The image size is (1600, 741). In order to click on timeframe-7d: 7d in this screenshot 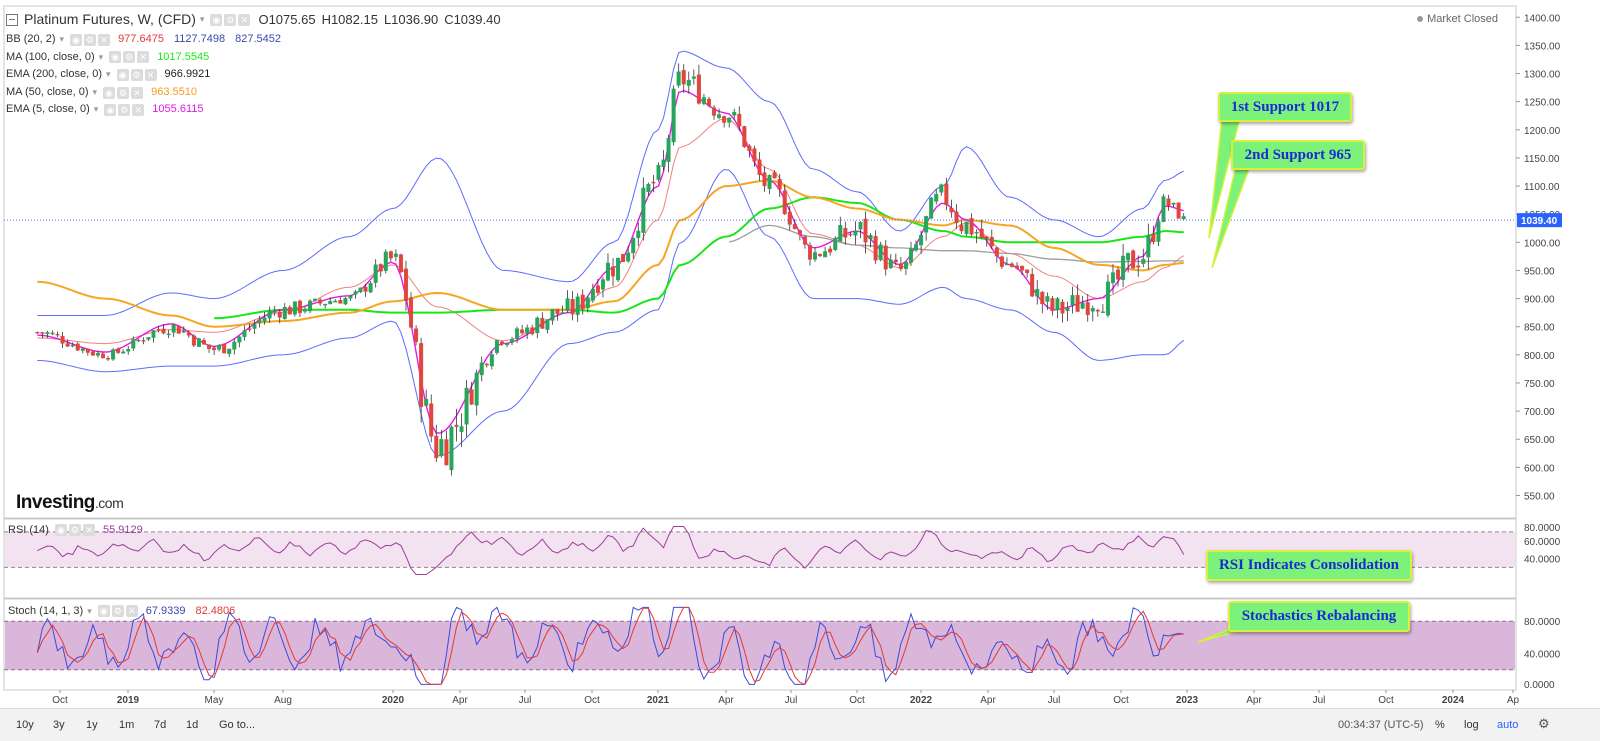, I will do `click(160, 725)`.